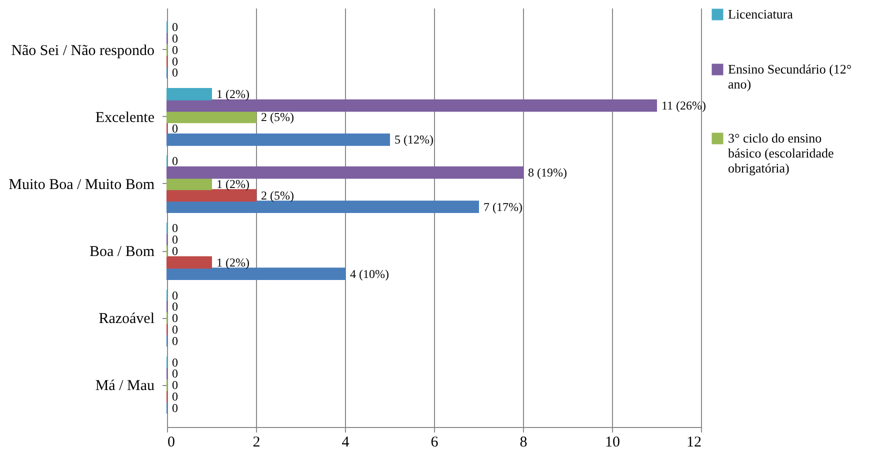  I want to click on data-label: 8 (19%), so click(547, 173).